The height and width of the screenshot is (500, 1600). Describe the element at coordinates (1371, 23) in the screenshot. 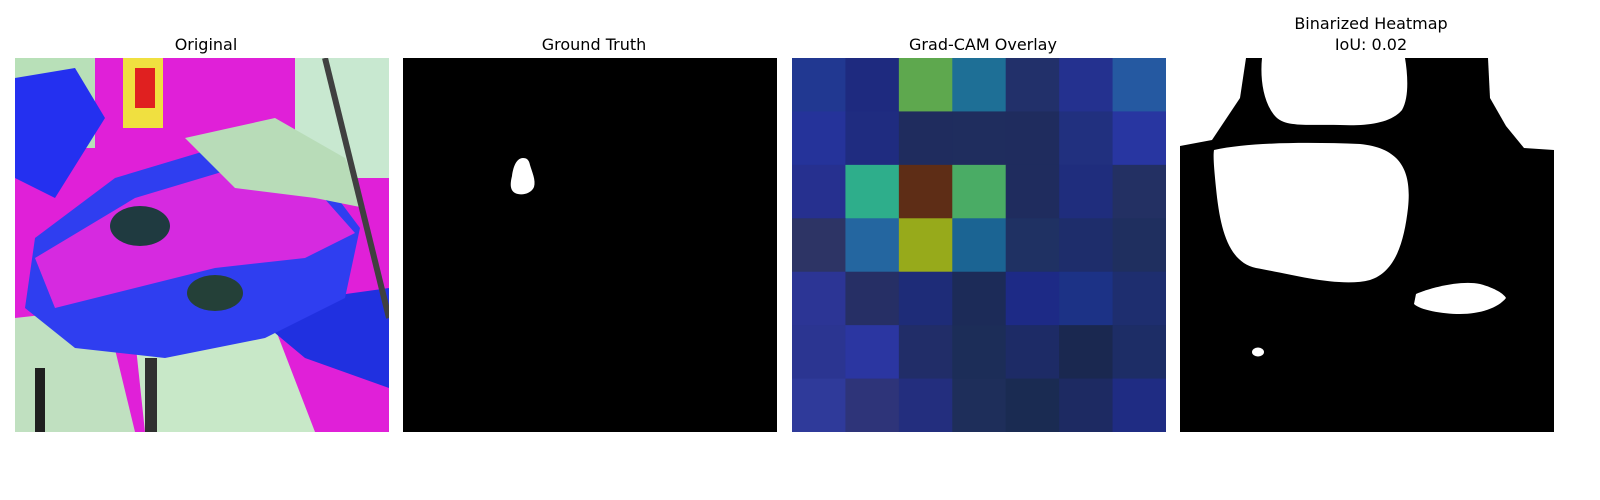

I see `panel-title: Binarized Heatmap` at that location.